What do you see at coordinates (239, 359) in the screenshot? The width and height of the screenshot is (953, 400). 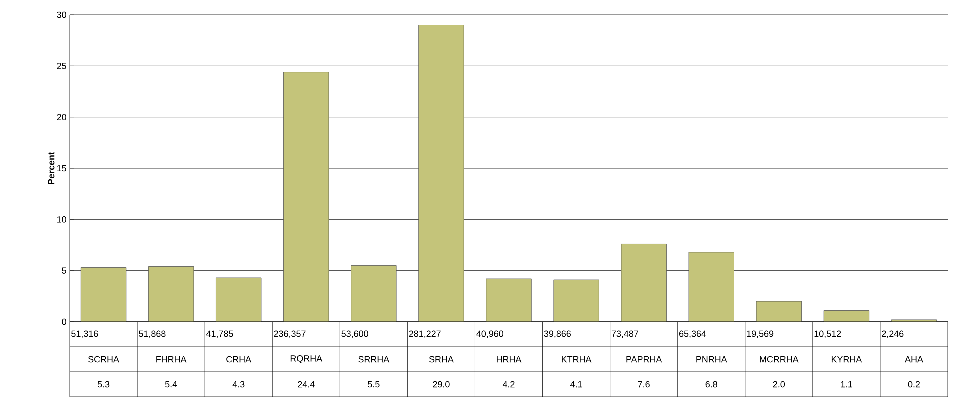 I see `x-tick-label: CRHA` at bounding box center [239, 359].